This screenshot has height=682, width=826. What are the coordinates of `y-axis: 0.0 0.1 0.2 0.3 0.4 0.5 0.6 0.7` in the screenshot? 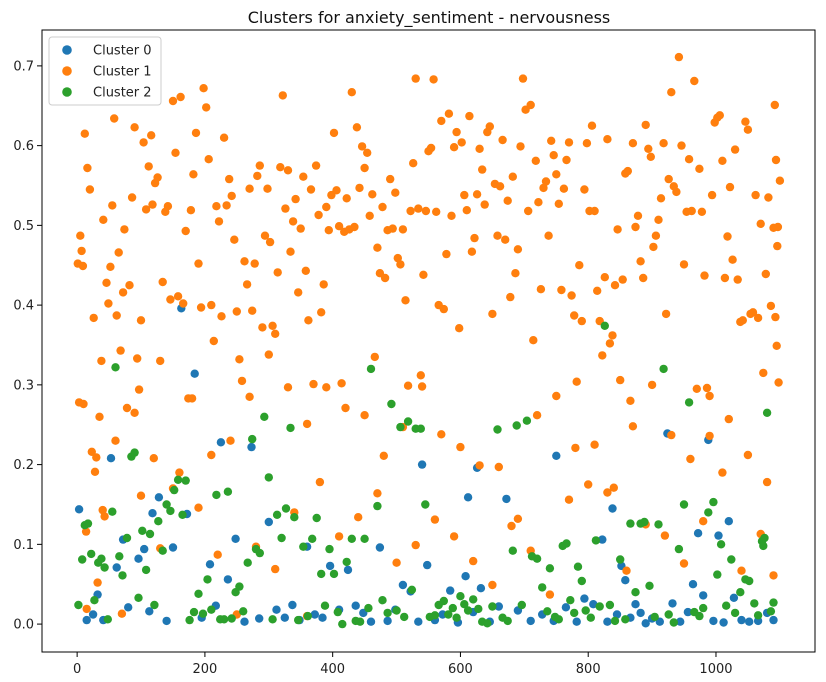 It's located at (27, 346).